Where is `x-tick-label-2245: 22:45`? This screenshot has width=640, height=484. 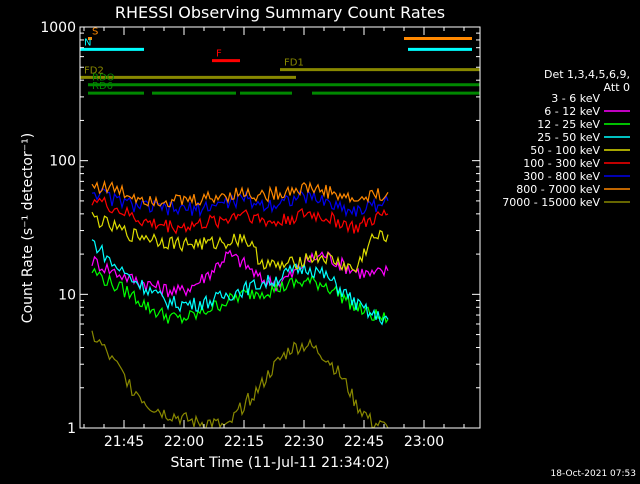
x-tick-label-2245: 22:45 is located at coordinates (364, 442).